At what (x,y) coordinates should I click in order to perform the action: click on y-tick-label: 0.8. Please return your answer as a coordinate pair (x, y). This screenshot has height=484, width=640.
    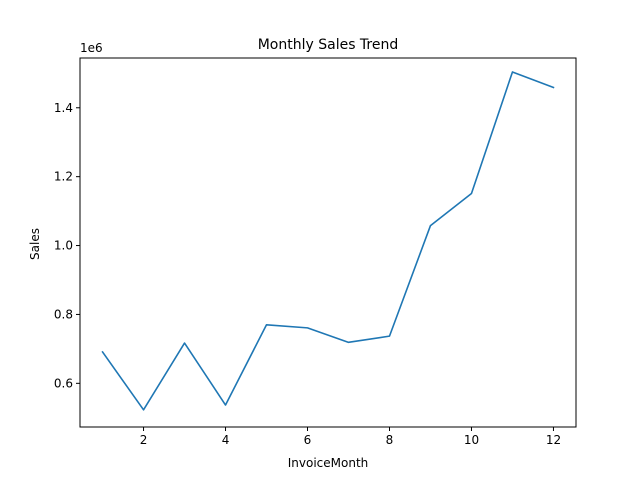
    Looking at the image, I should click on (63, 314).